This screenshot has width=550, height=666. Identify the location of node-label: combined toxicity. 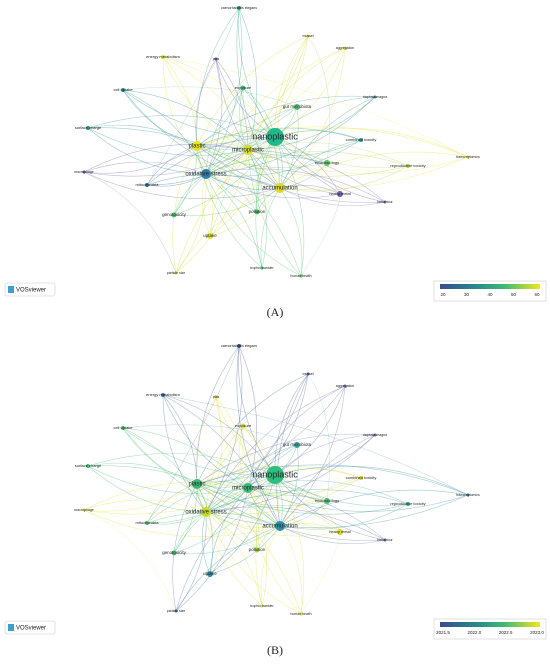
(361, 477).